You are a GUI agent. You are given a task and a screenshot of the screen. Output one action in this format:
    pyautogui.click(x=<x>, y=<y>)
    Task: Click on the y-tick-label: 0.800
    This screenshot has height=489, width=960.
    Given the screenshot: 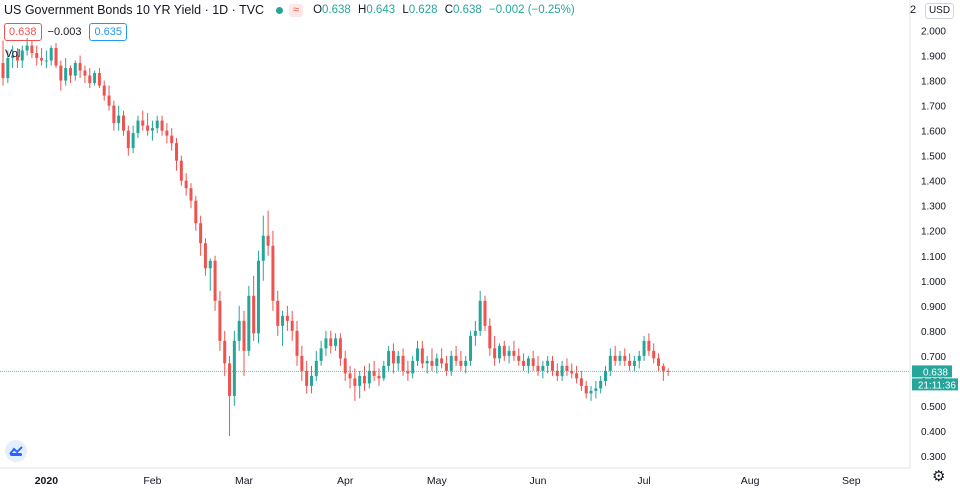 What is the action you would take?
    pyautogui.click(x=933, y=332)
    